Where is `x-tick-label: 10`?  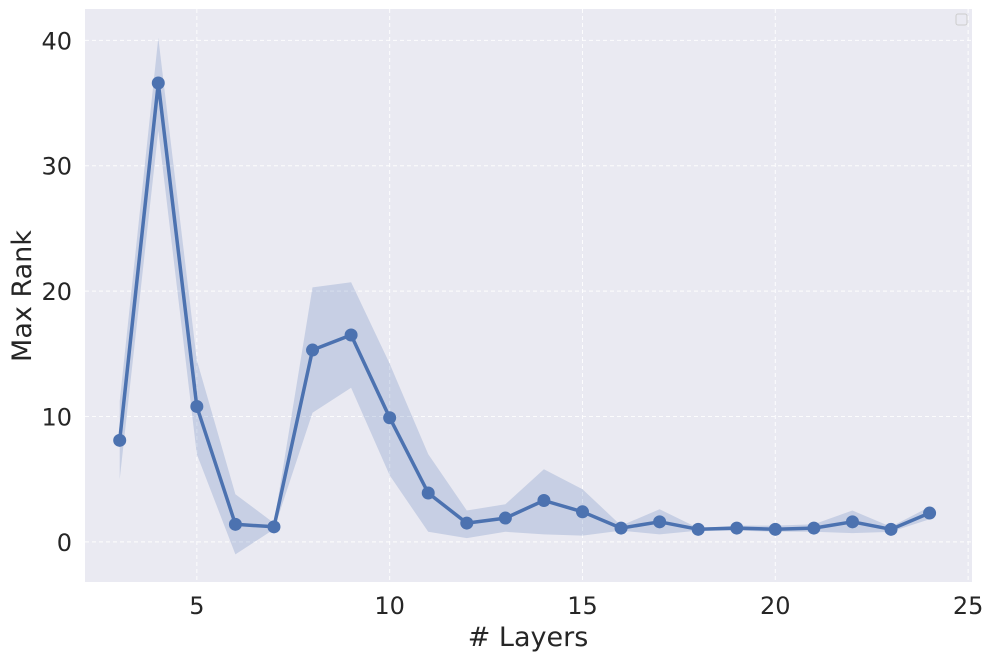
x-tick-label: 10 is located at coordinates (389, 606).